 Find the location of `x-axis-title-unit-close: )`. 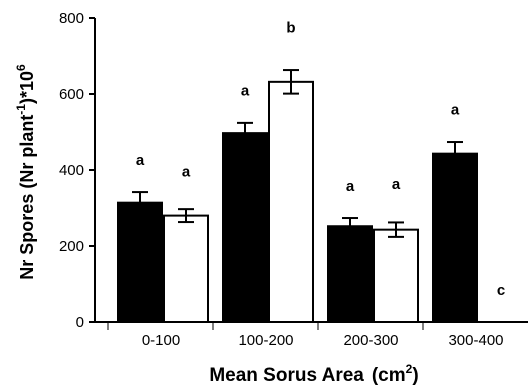

x-axis-title-unit-close: ) is located at coordinates (415, 375).